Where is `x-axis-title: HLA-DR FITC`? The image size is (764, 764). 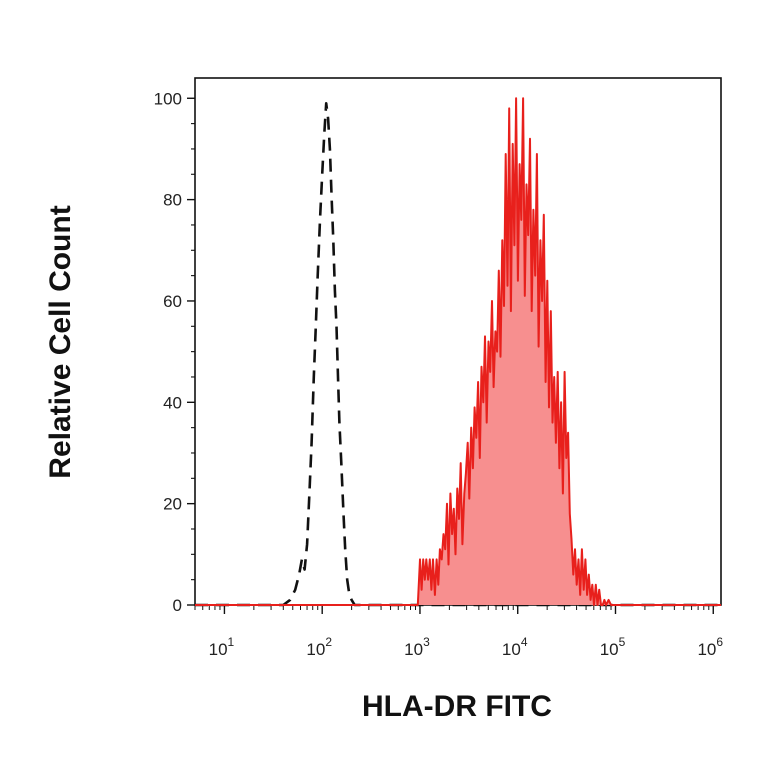 x-axis-title: HLA-DR FITC is located at coordinates (457, 706).